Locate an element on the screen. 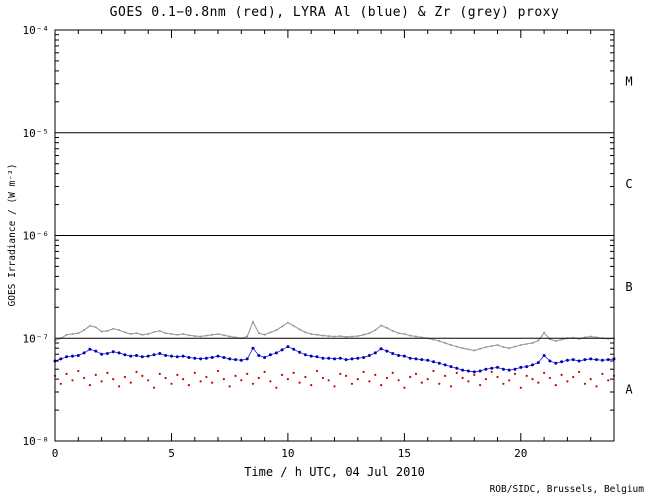 The image size is (650, 500). credit-text: ROB/SIDC, Brussels, Belgium is located at coordinates (566, 489).